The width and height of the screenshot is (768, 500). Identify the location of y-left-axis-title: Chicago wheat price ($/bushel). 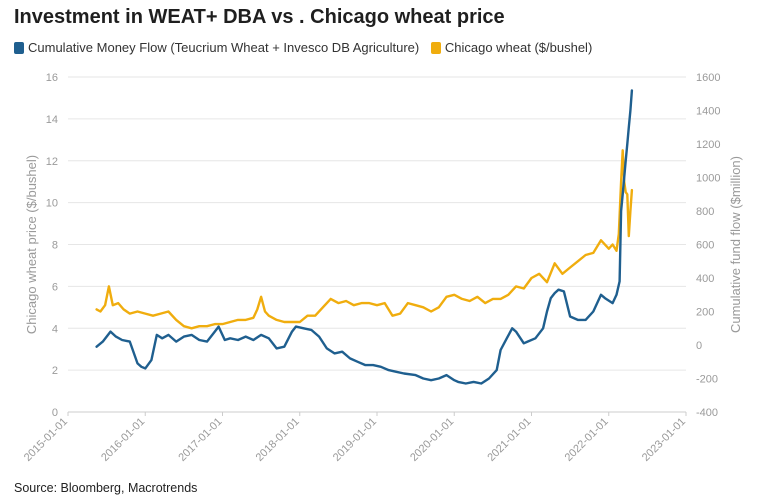
(31, 244).